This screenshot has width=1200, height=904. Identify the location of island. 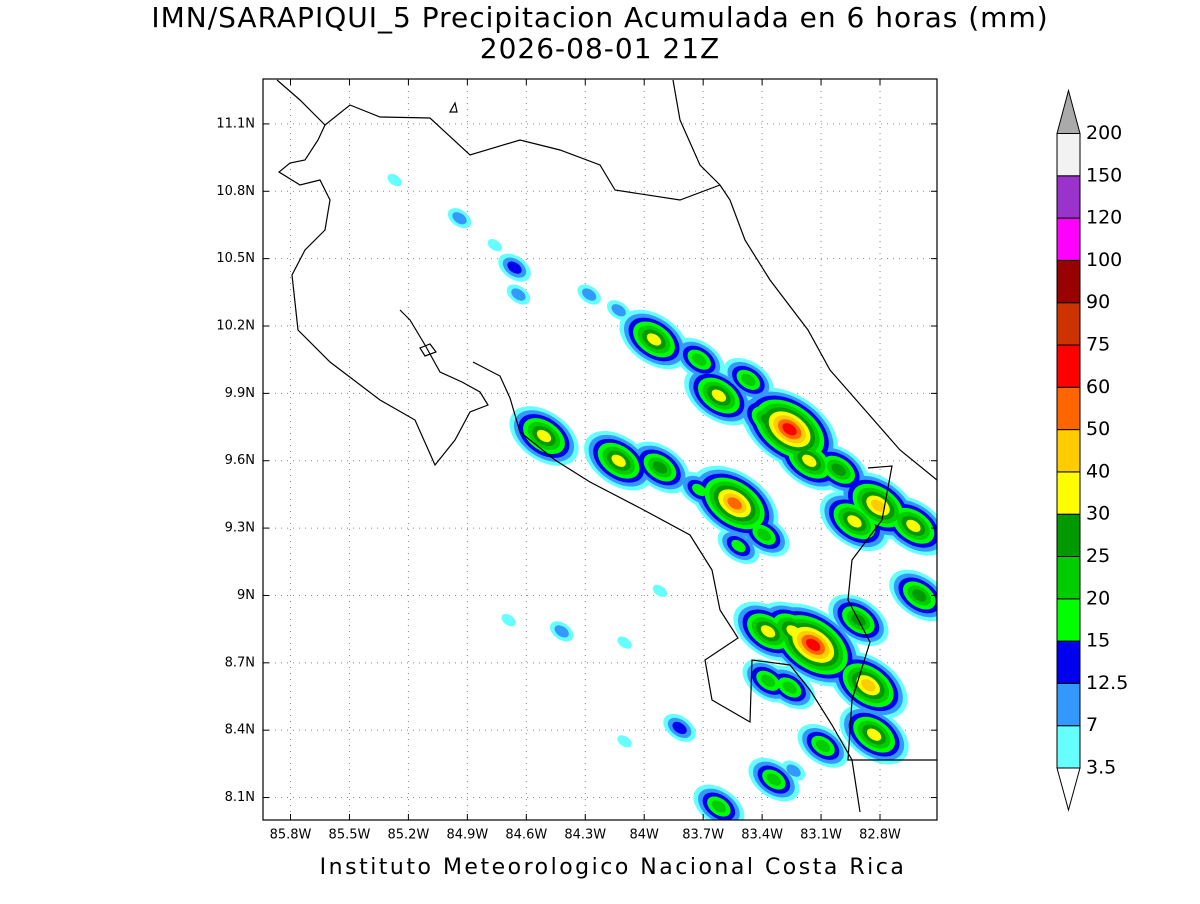
(453, 107).